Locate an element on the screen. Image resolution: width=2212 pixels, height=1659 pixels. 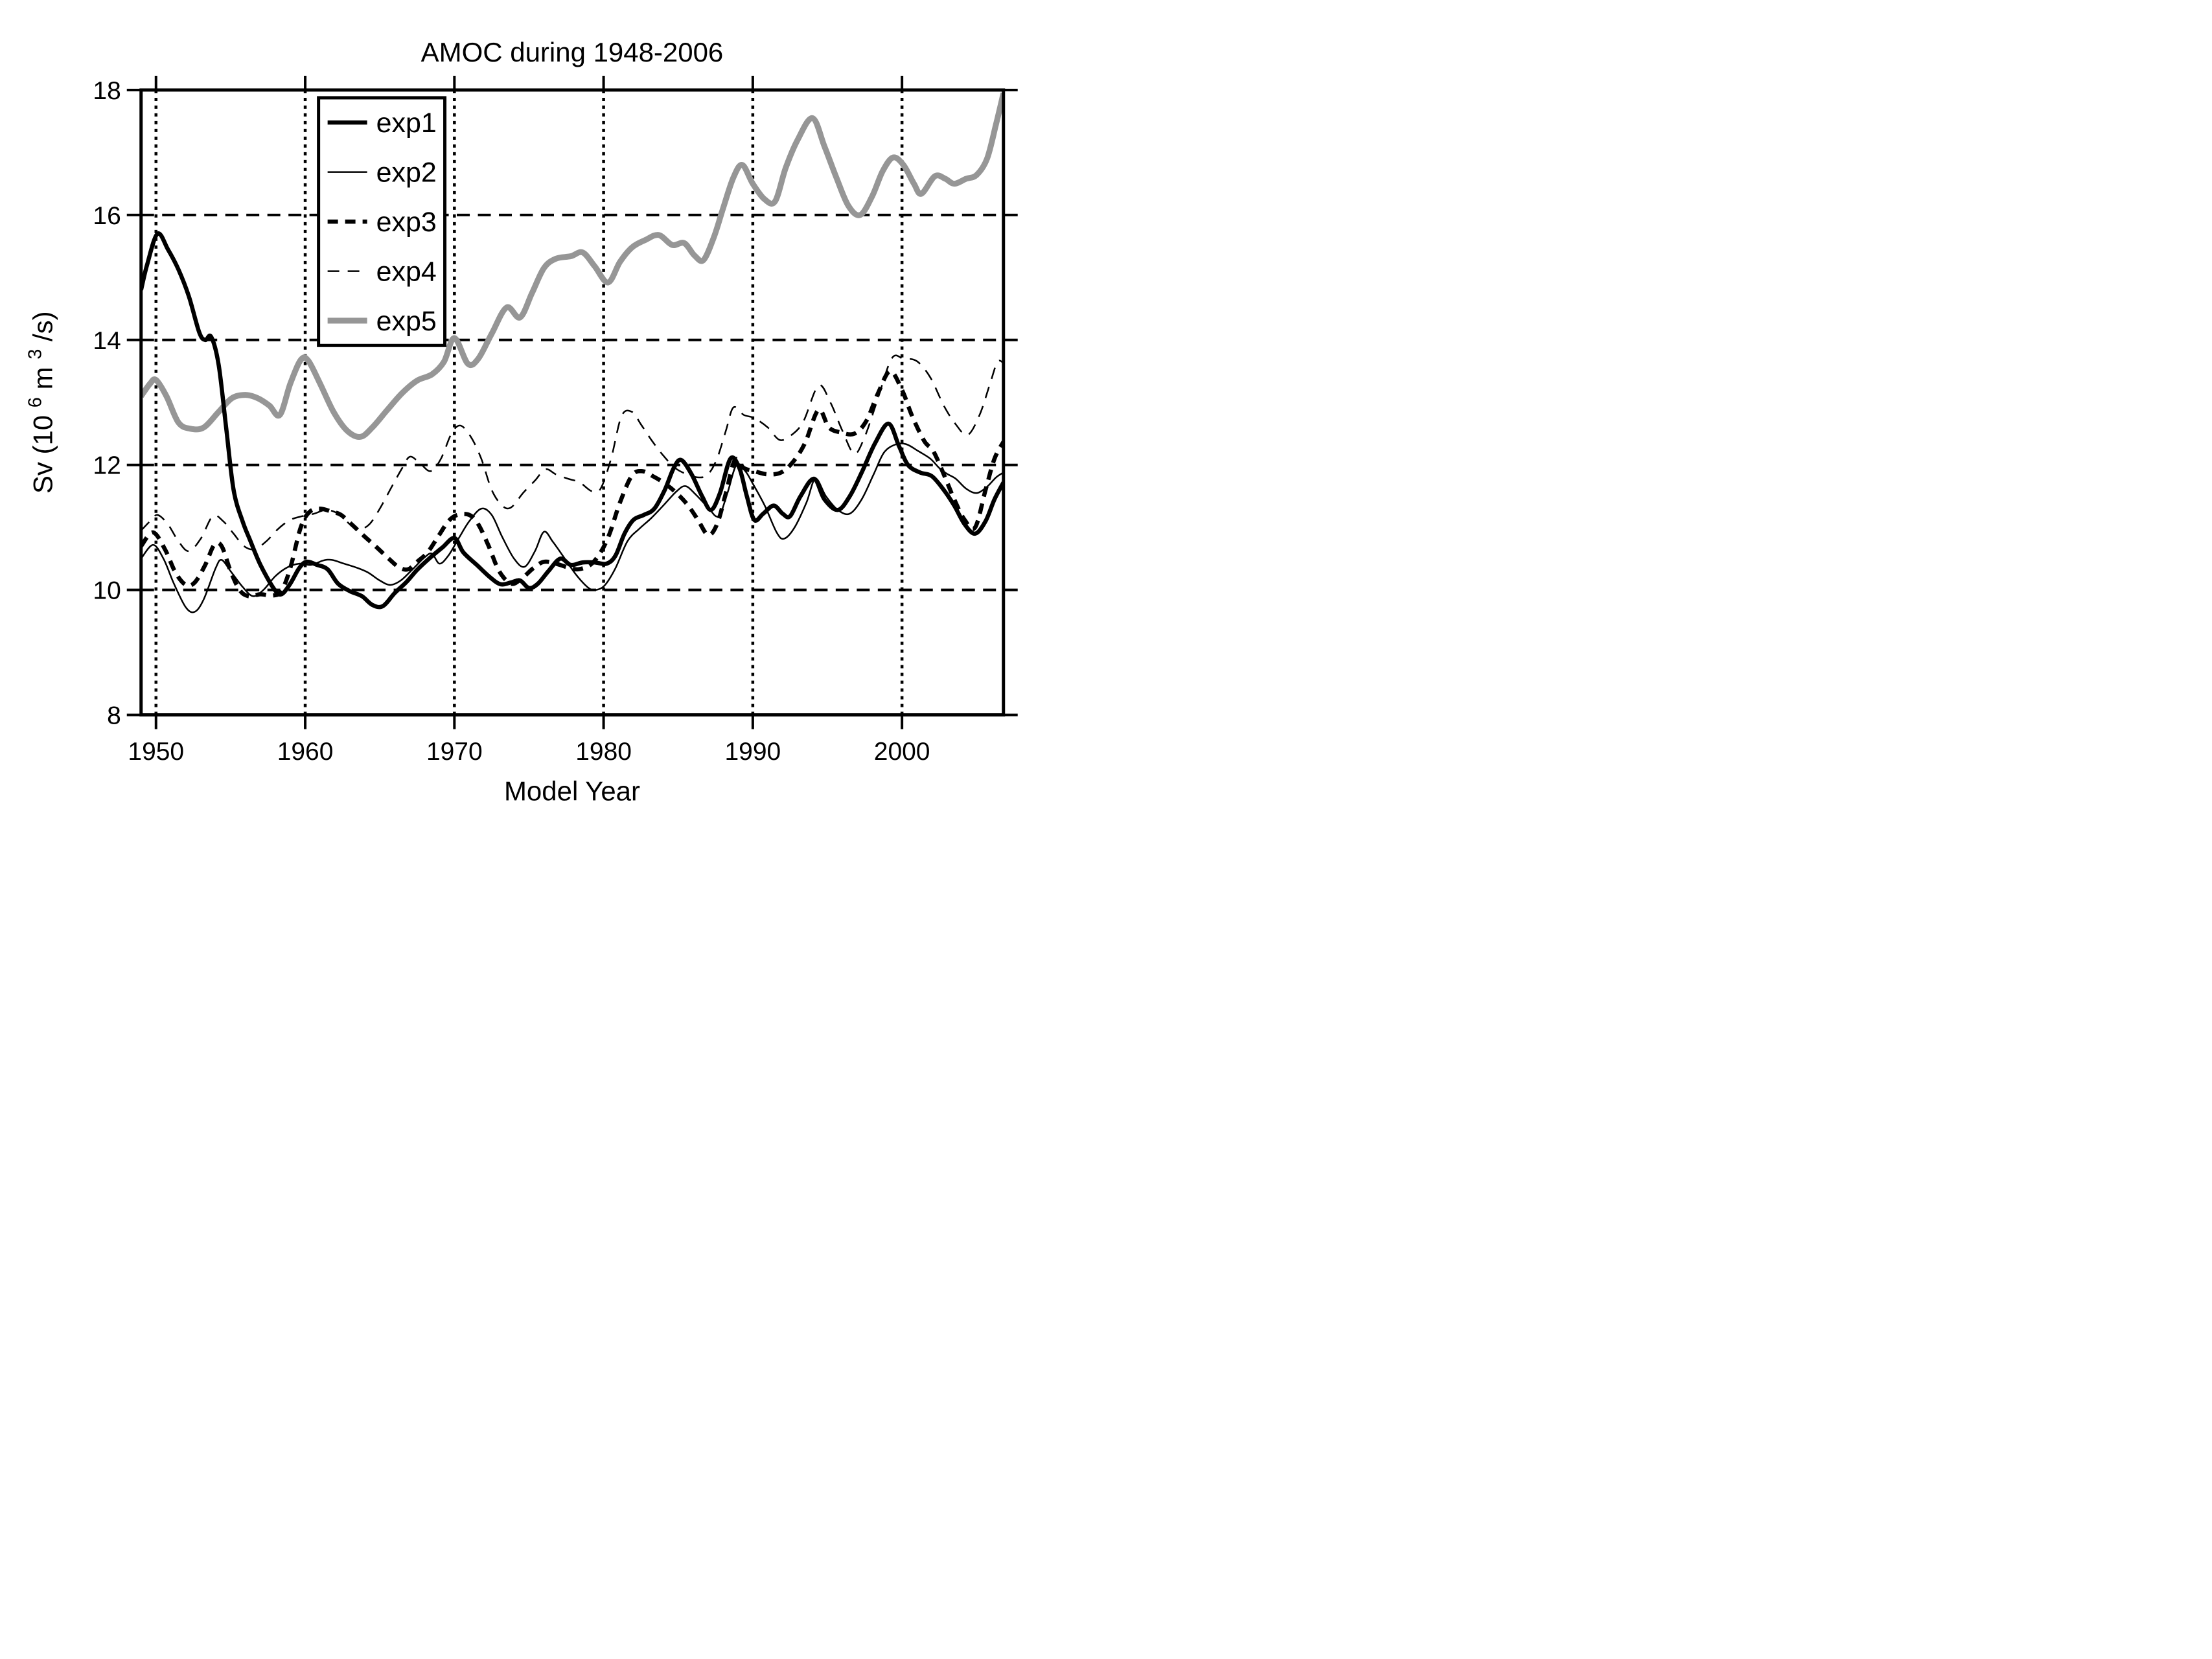
y-tick-label-12: 12 is located at coordinates (107, 466).